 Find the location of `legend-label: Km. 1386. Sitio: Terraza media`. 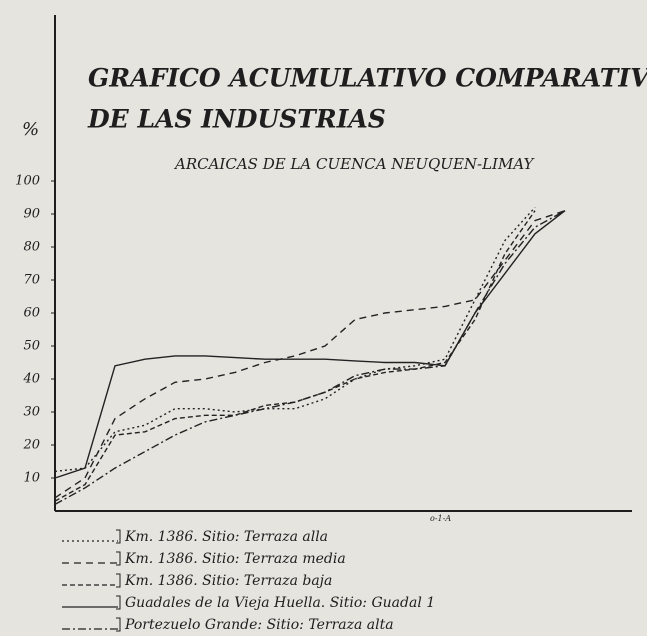

legend-label: Km. 1386. Sitio: Terraza media is located at coordinates (235, 559).